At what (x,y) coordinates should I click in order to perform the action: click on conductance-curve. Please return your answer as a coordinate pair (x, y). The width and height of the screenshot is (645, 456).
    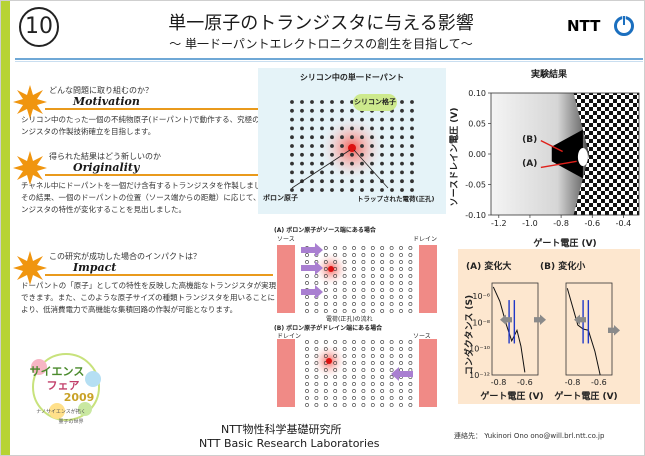
    Looking at the image, I should click on (509, 329).